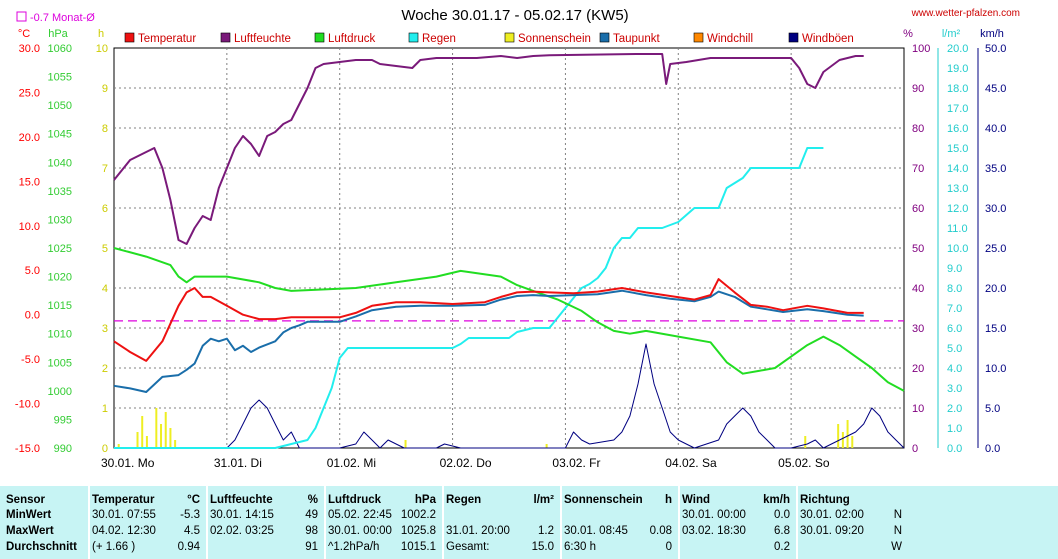  What do you see at coordinates (995, 89) in the screenshot?
I see `tick-label-kmh: 45.0` at bounding box center [995, 89].